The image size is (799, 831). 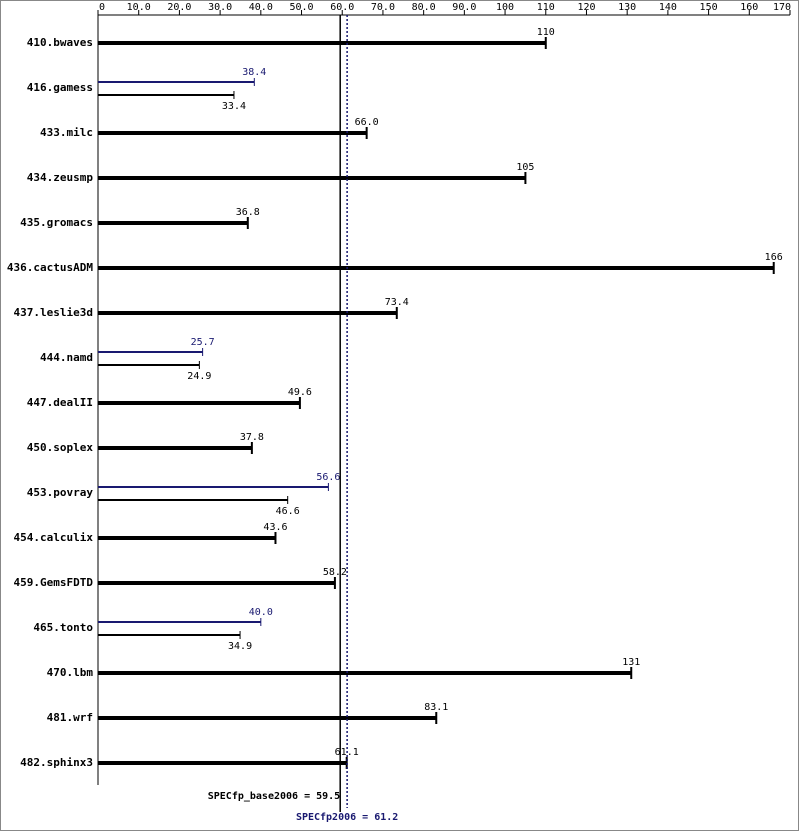 I want to click on category-label: 459.GemsFDTD, so click(x=54, y=582).